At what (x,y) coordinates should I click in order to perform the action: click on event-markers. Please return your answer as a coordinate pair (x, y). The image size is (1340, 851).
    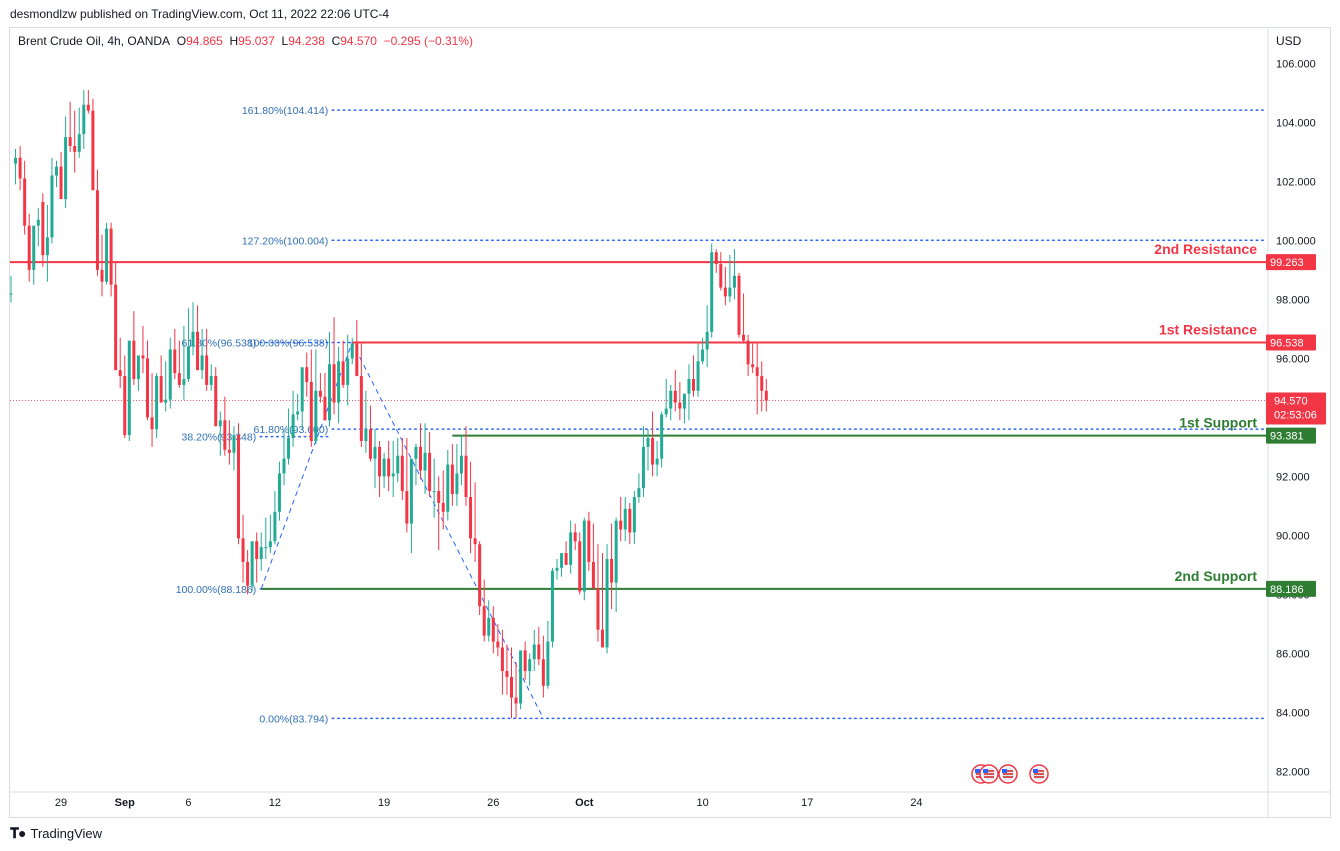
    Looking at the image, I should click on (1010, 774).